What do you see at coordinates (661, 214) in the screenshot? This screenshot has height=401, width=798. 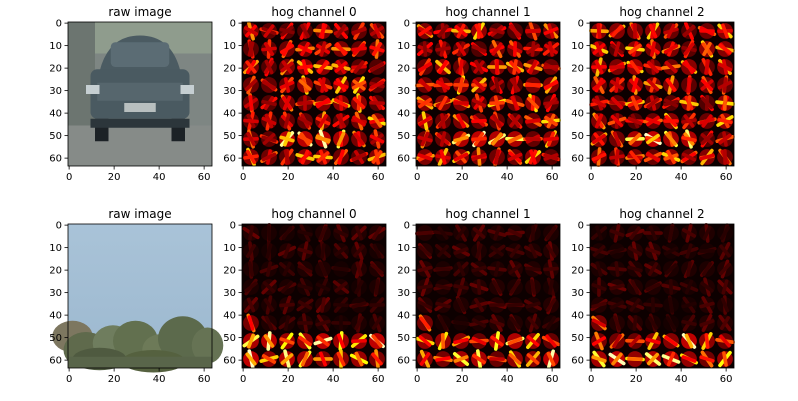 I see `subplot-title: hog channel 2` at bounding box center [661, 214].